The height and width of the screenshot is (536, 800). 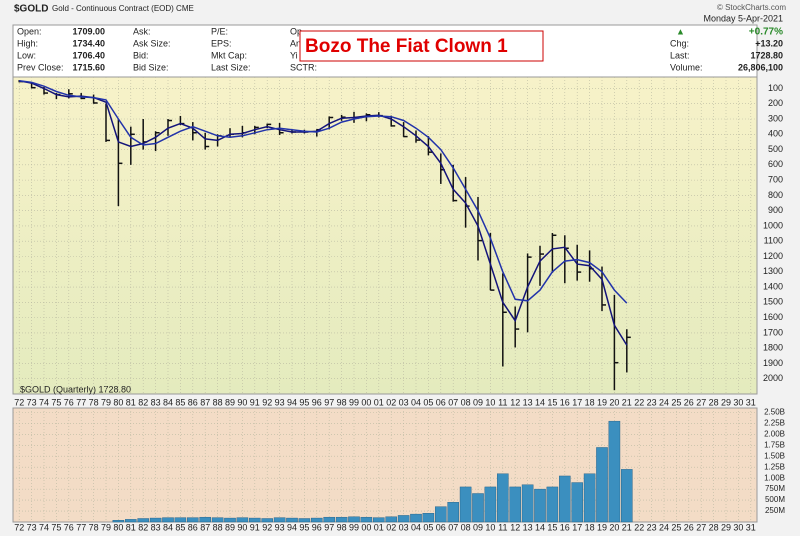 I want to click on quote-label: Ask Size:, so click(x=152, y=43).